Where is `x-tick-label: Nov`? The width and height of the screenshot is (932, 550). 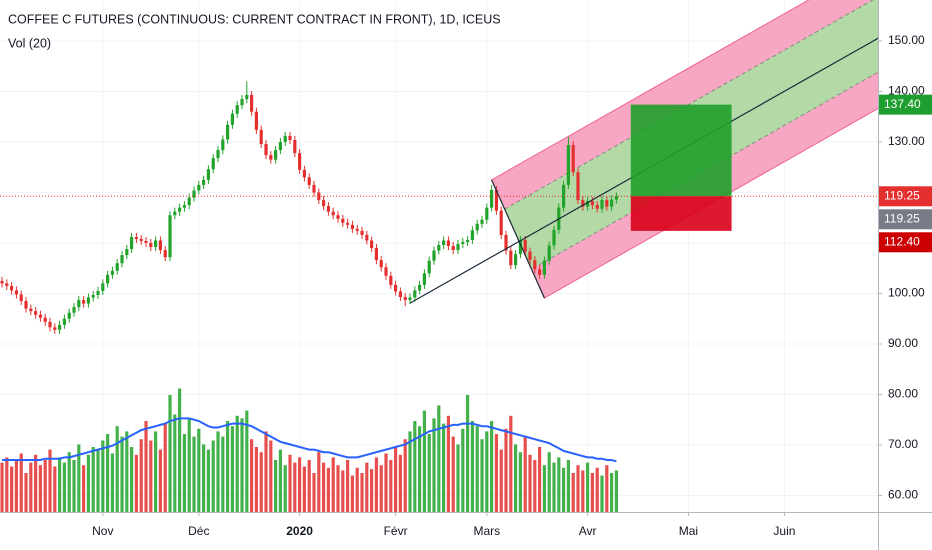
x-tick-label: Nov is located at coordinates (102, 531).